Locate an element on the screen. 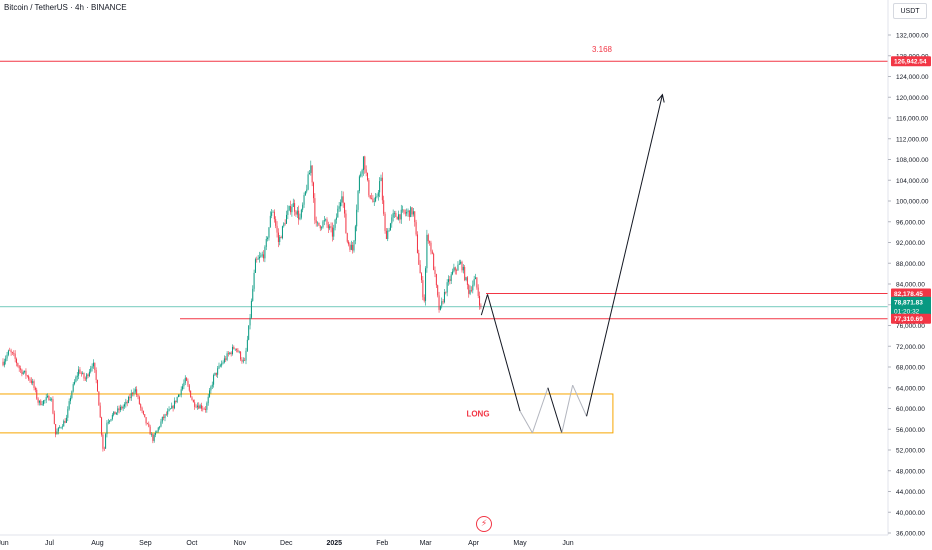 Image resolution: width=932 pixels, height=550 pixels. currency-button: USDT is located at coordinates (910, 11).